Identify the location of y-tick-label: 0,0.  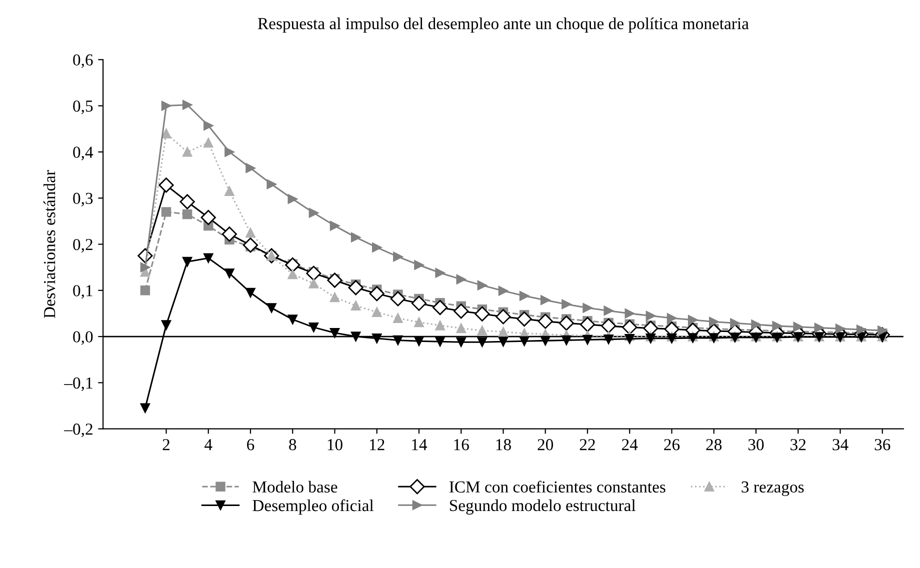
(83, 338).